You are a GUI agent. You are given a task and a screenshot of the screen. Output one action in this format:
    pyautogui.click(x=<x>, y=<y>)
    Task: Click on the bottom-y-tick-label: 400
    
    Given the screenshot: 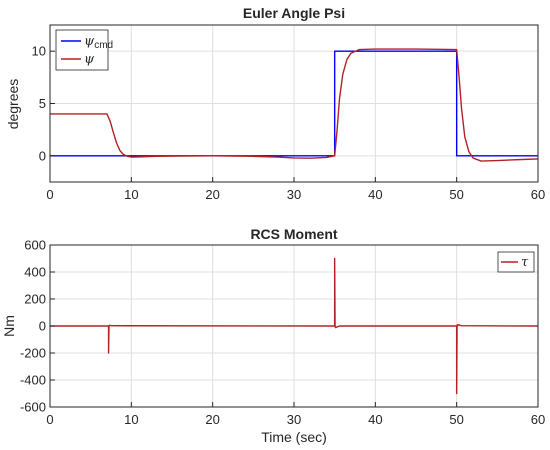 What is the action you would take?
    pyautogui.click(x=35, y=272)
    